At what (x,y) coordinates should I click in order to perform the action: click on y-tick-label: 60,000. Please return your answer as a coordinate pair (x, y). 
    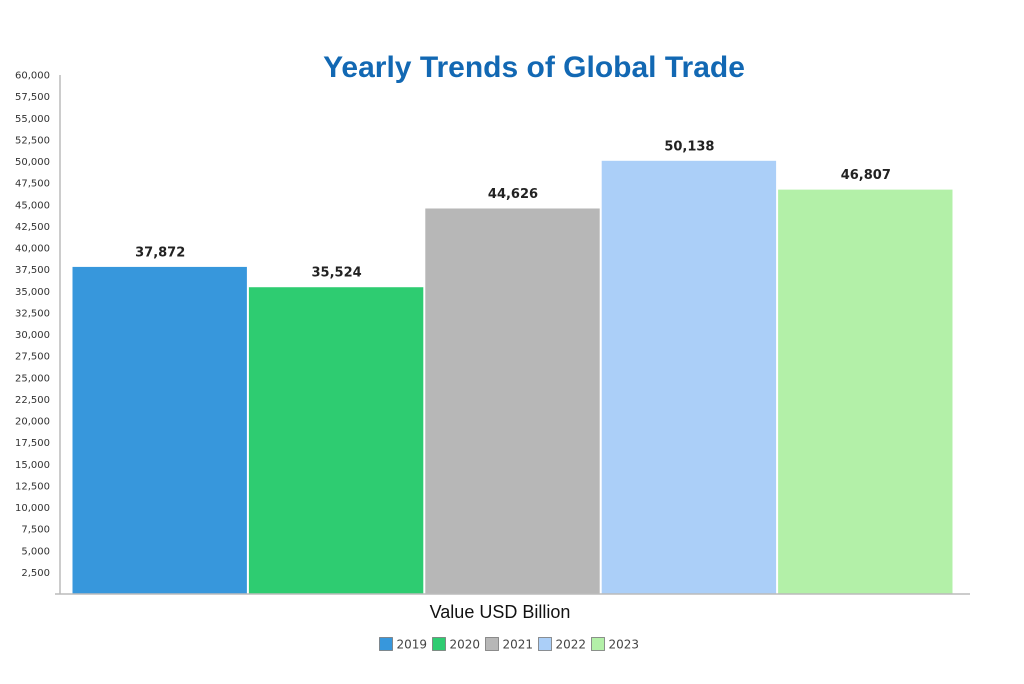
    Looking at the image, I should click on (32, 76).